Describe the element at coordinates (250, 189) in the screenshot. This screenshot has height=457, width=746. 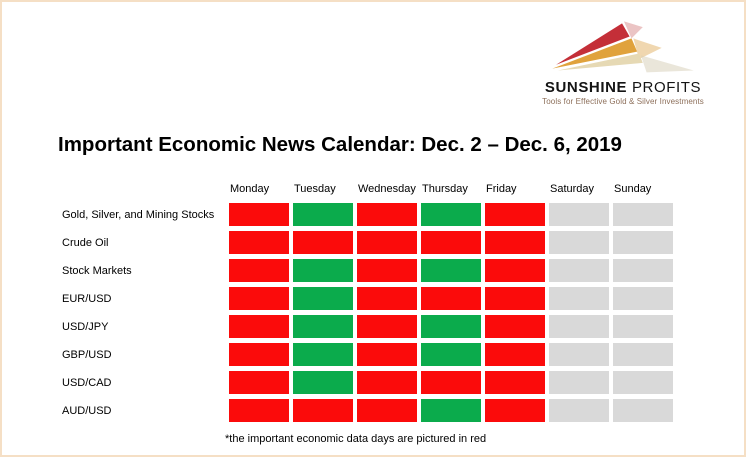
I see `day-header: Monday` at that location.